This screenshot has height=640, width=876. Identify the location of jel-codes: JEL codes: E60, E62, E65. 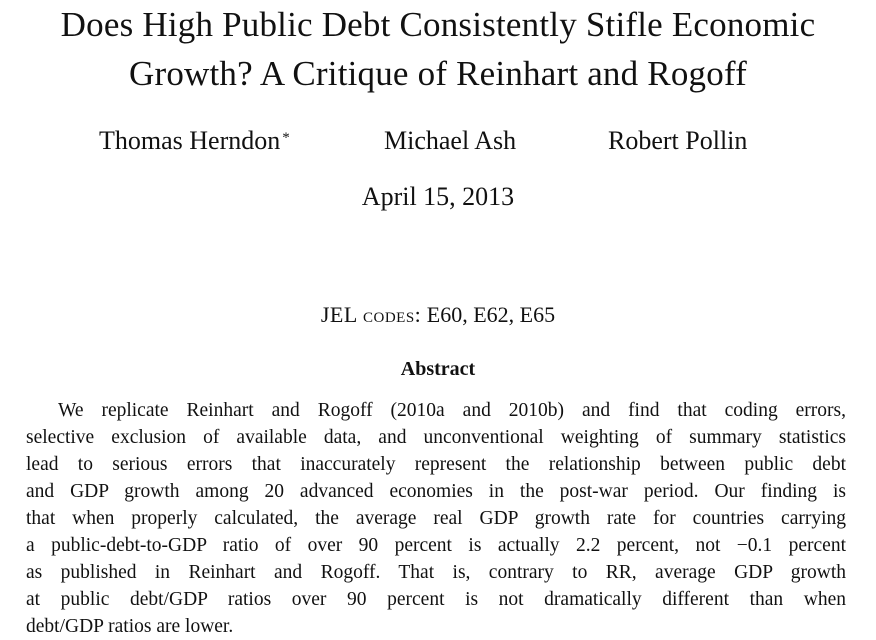
(438, 315).